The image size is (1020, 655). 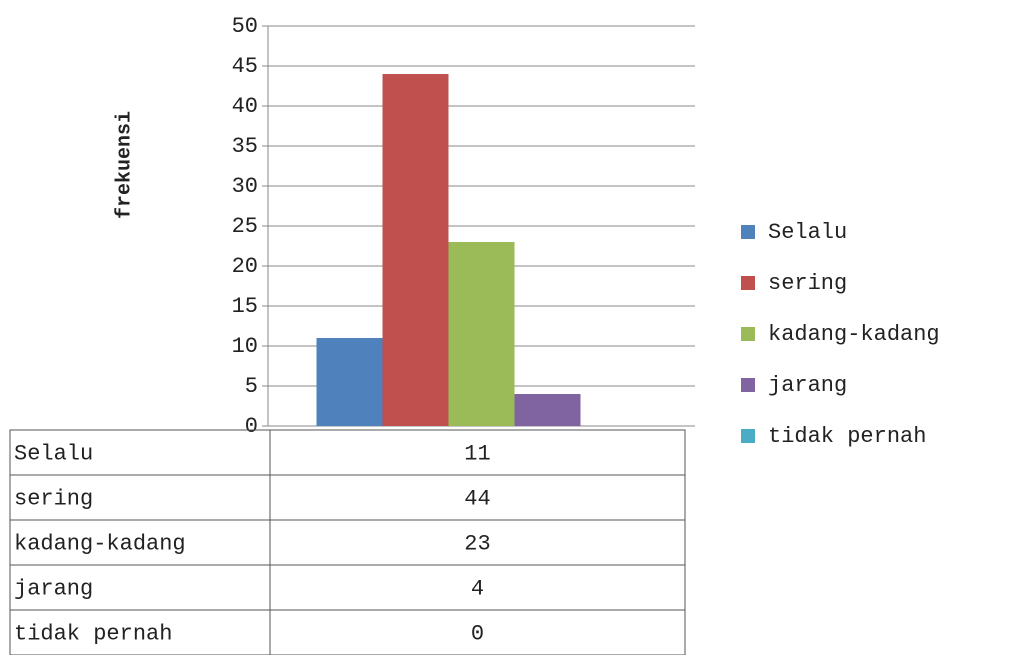 What do you see at coordinates (245, 106) in the screenshot?
I see `y-tick-label: 40` at bounding box center [245, 106].